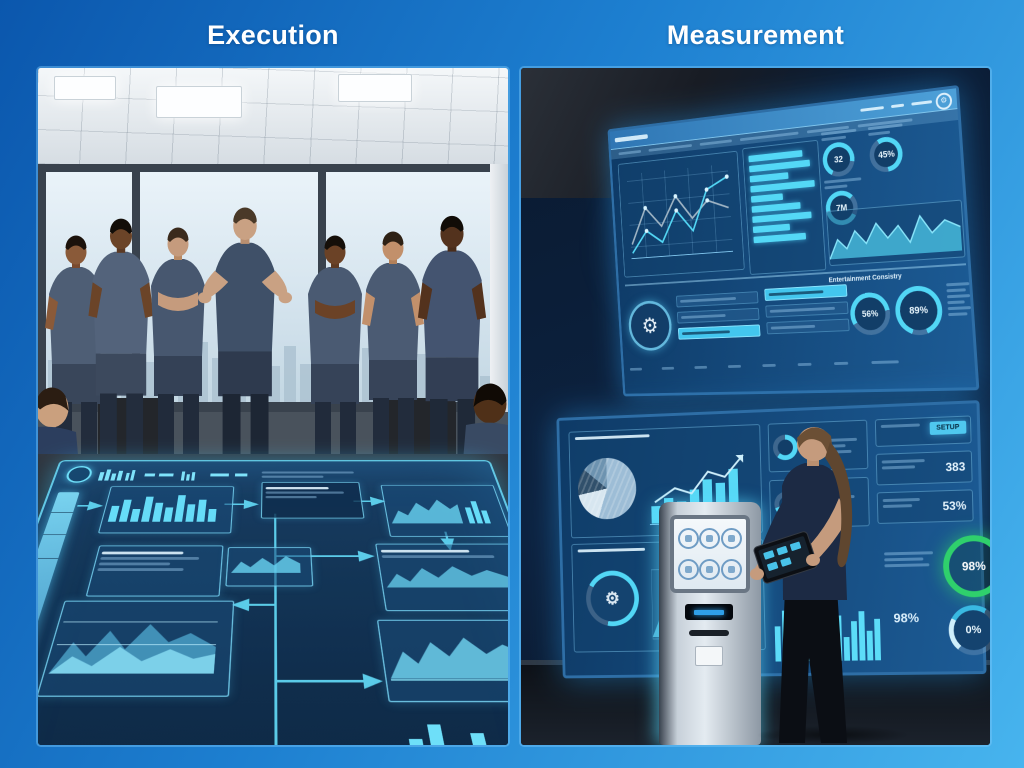 This screenshot has width=1024, height=768. Describe the element at coordinates (955, 467) in the screenshot. I see `stat-value: 383` at that location.